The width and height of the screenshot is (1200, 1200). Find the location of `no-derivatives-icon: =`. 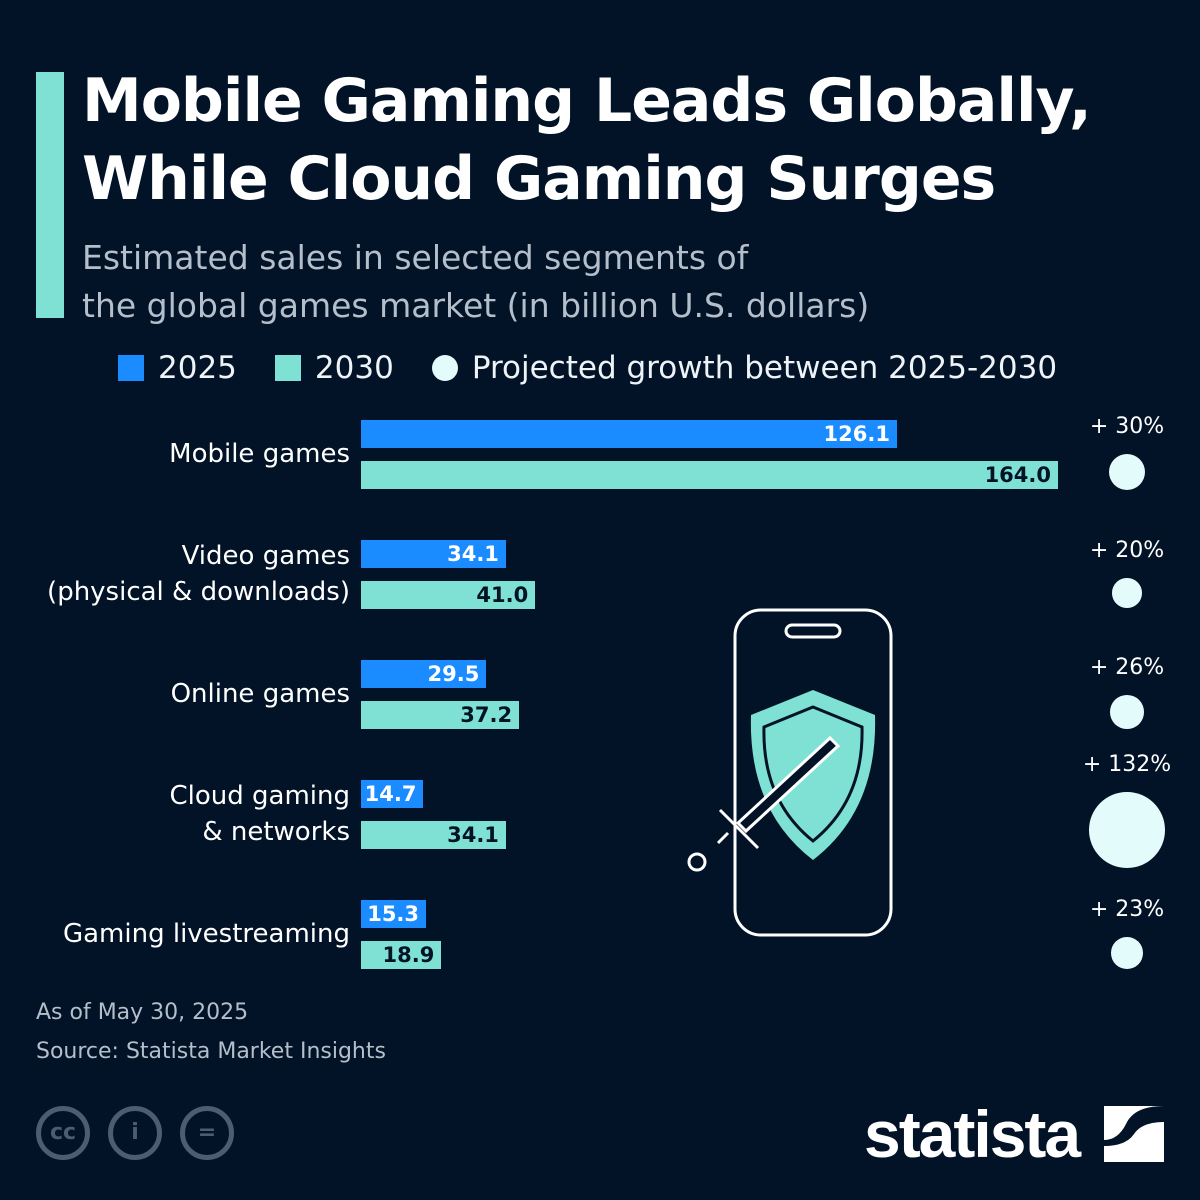

no-derivatives-icon: = is located at coordinates (207, 1133).